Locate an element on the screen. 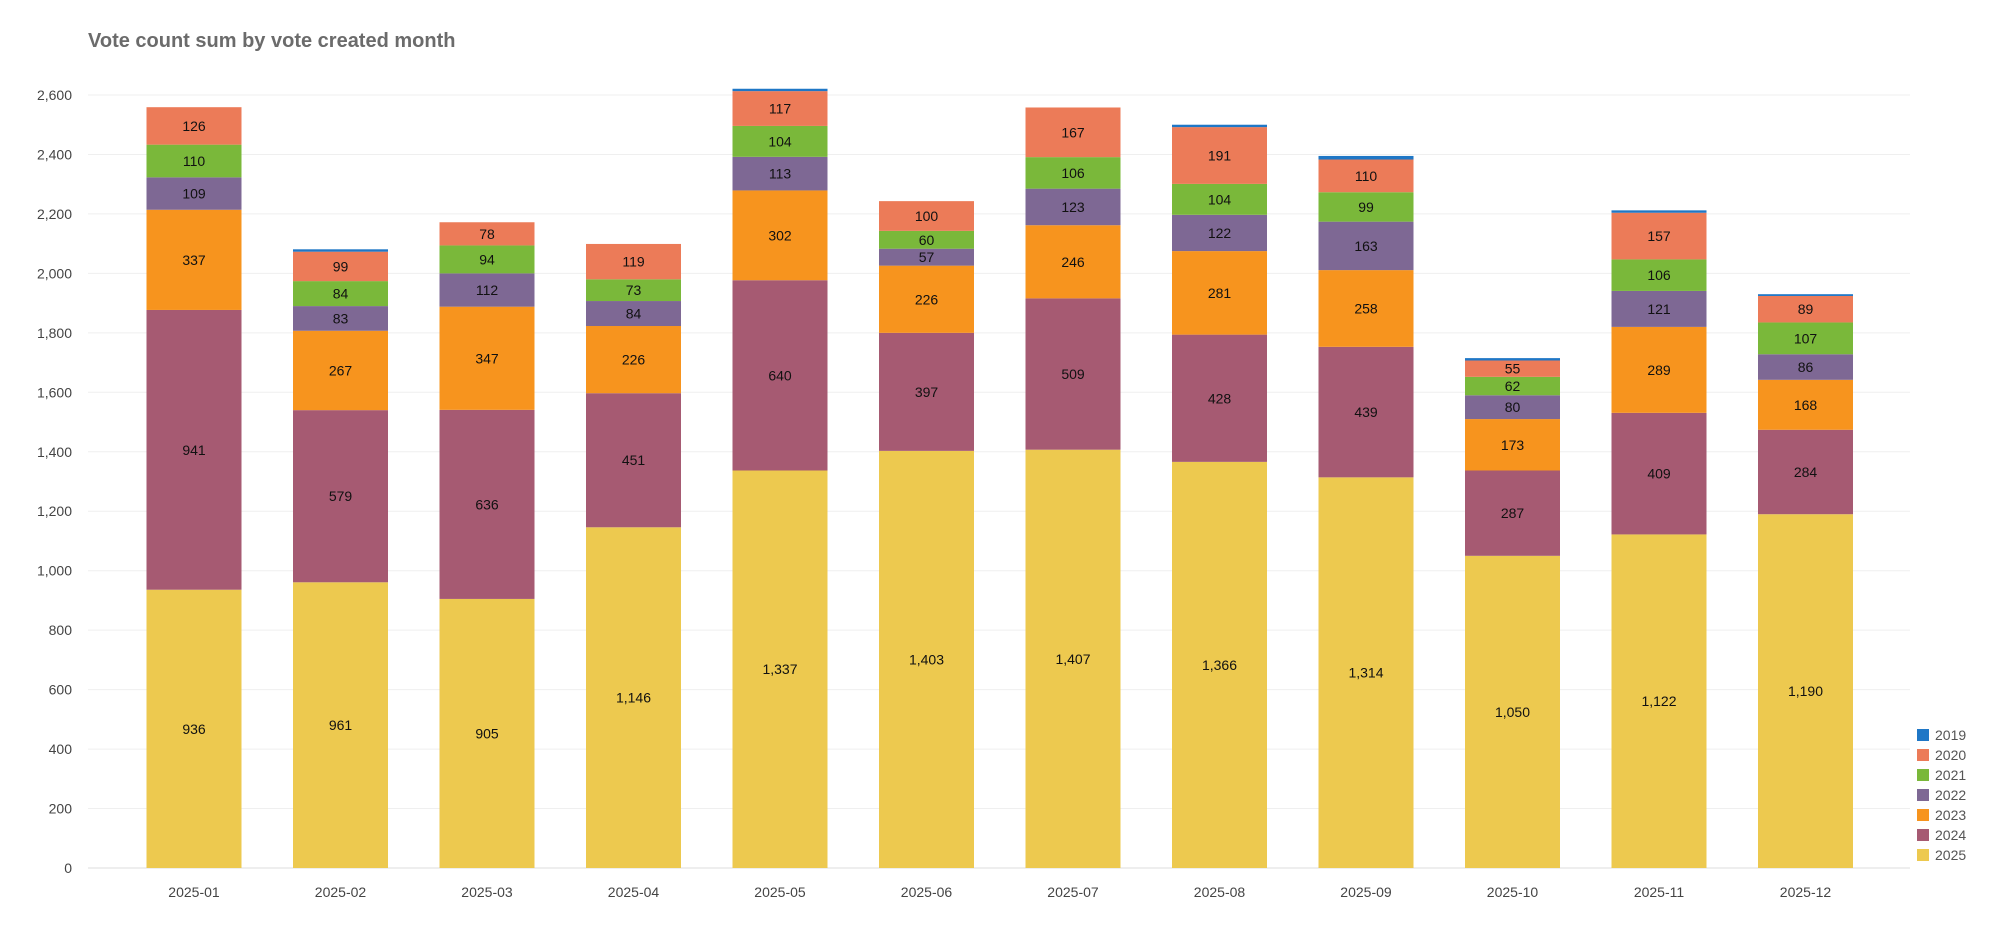  data-label: 104 is located at coordinates (1220, 199).